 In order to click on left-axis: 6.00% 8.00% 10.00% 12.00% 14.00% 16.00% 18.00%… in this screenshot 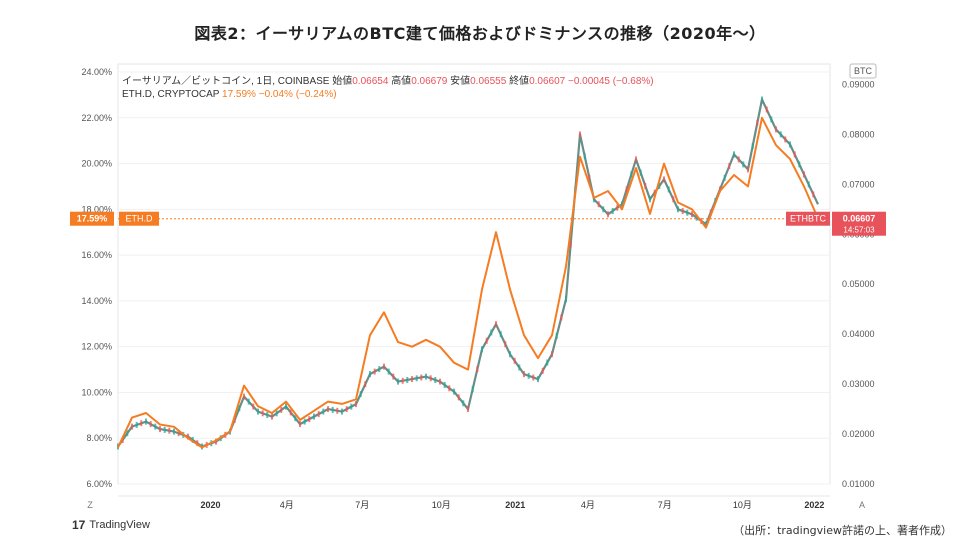, I will do `click(96, 278)`.